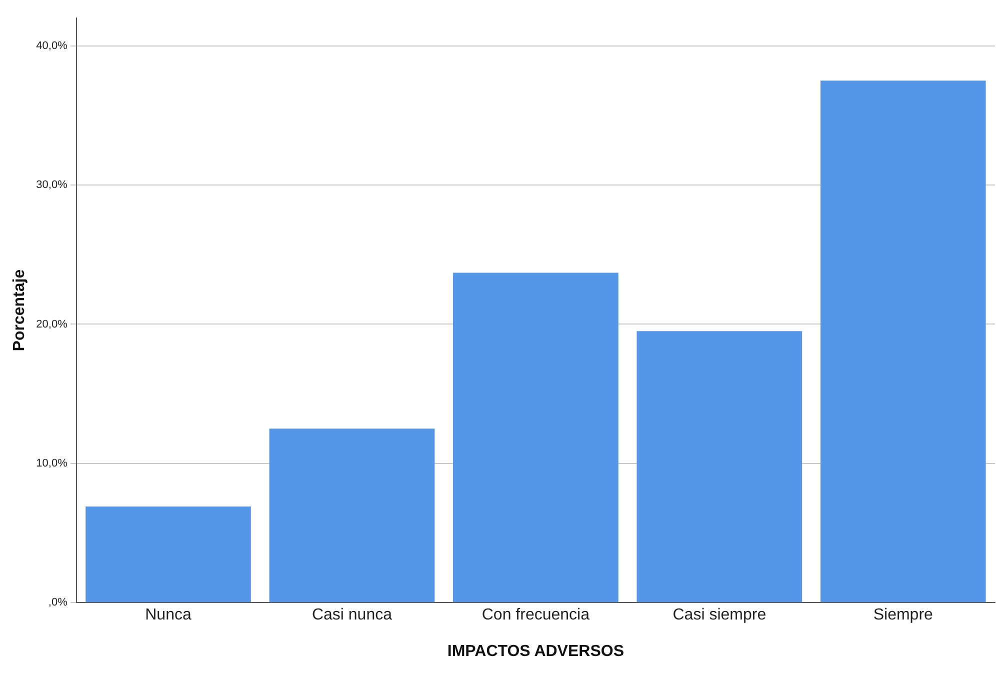  What do you see at coordinates (52, 46) in the screenshot?
I see `y-tick-label: 40,0%` at bounding box center [52, 46].